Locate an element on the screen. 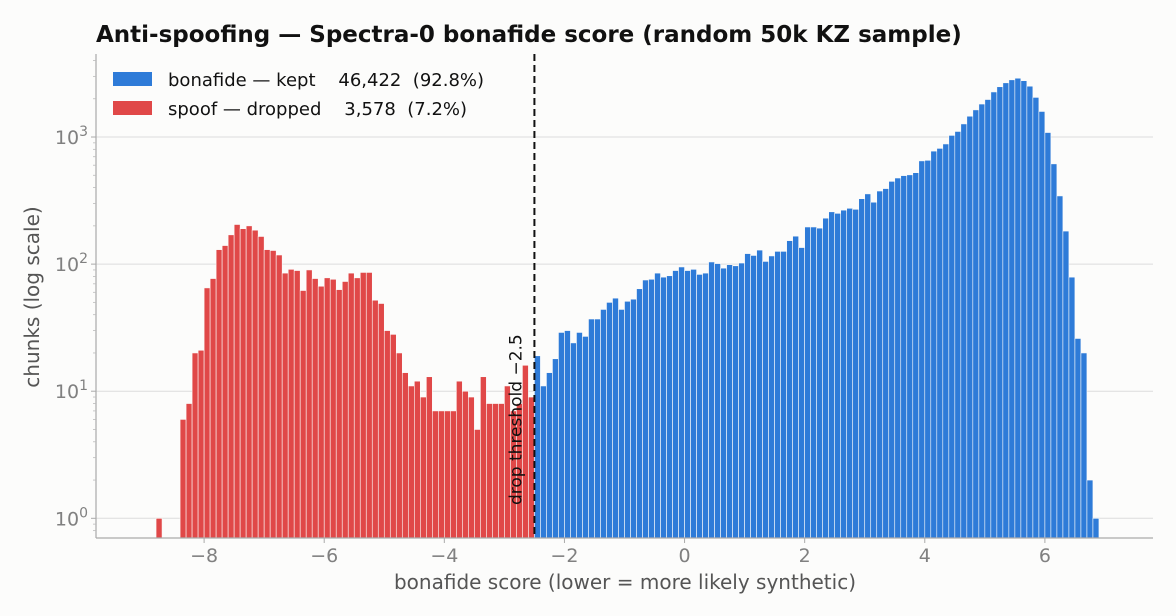 The height and width of the screenshot is (616, 1176). x-tick-label: 6 is located at coordinates (1045, 556).